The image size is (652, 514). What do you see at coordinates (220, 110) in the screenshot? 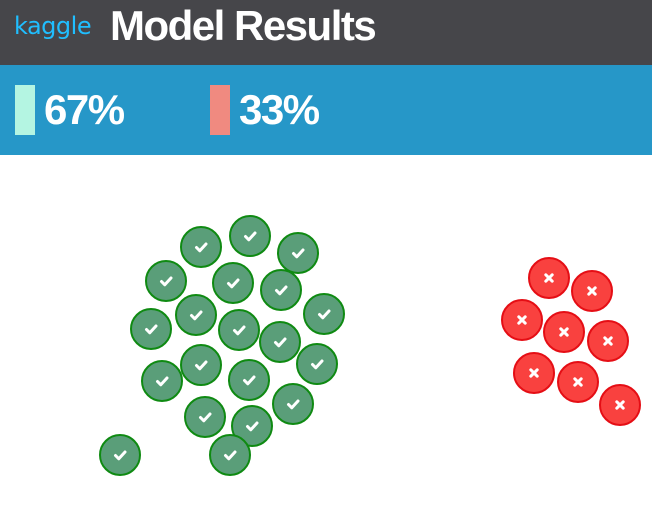
I see `wrong-color-swatch` at bounding box center [220, 110].